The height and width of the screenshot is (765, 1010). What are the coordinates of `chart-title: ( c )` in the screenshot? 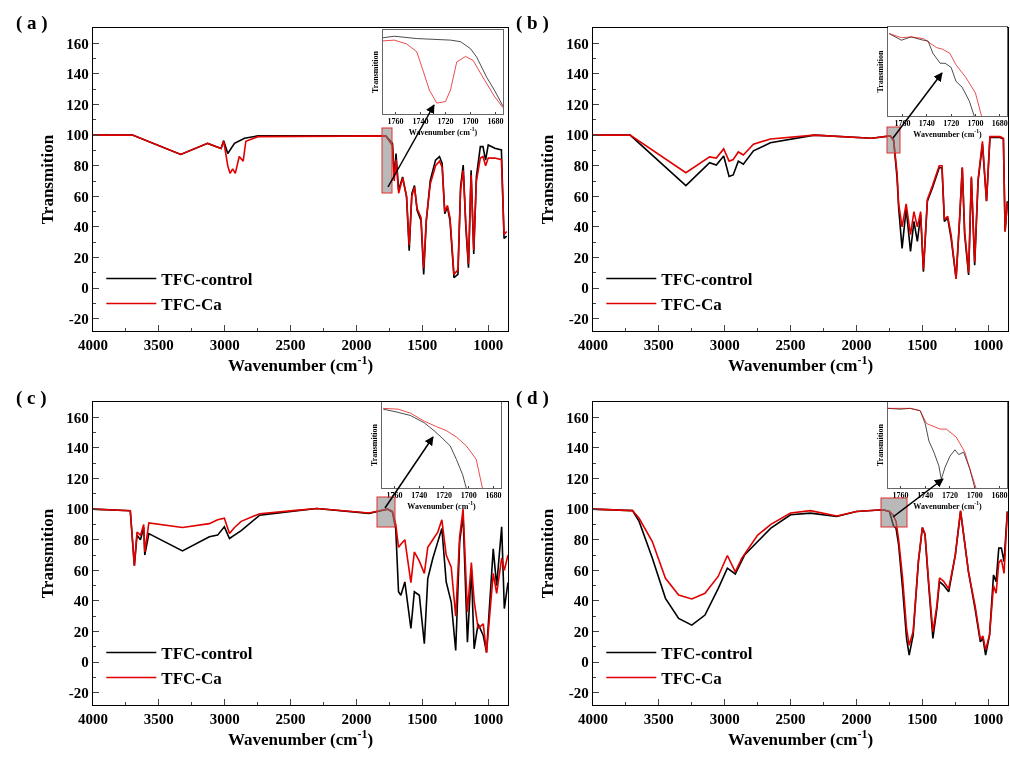 It's located at (31, 397).